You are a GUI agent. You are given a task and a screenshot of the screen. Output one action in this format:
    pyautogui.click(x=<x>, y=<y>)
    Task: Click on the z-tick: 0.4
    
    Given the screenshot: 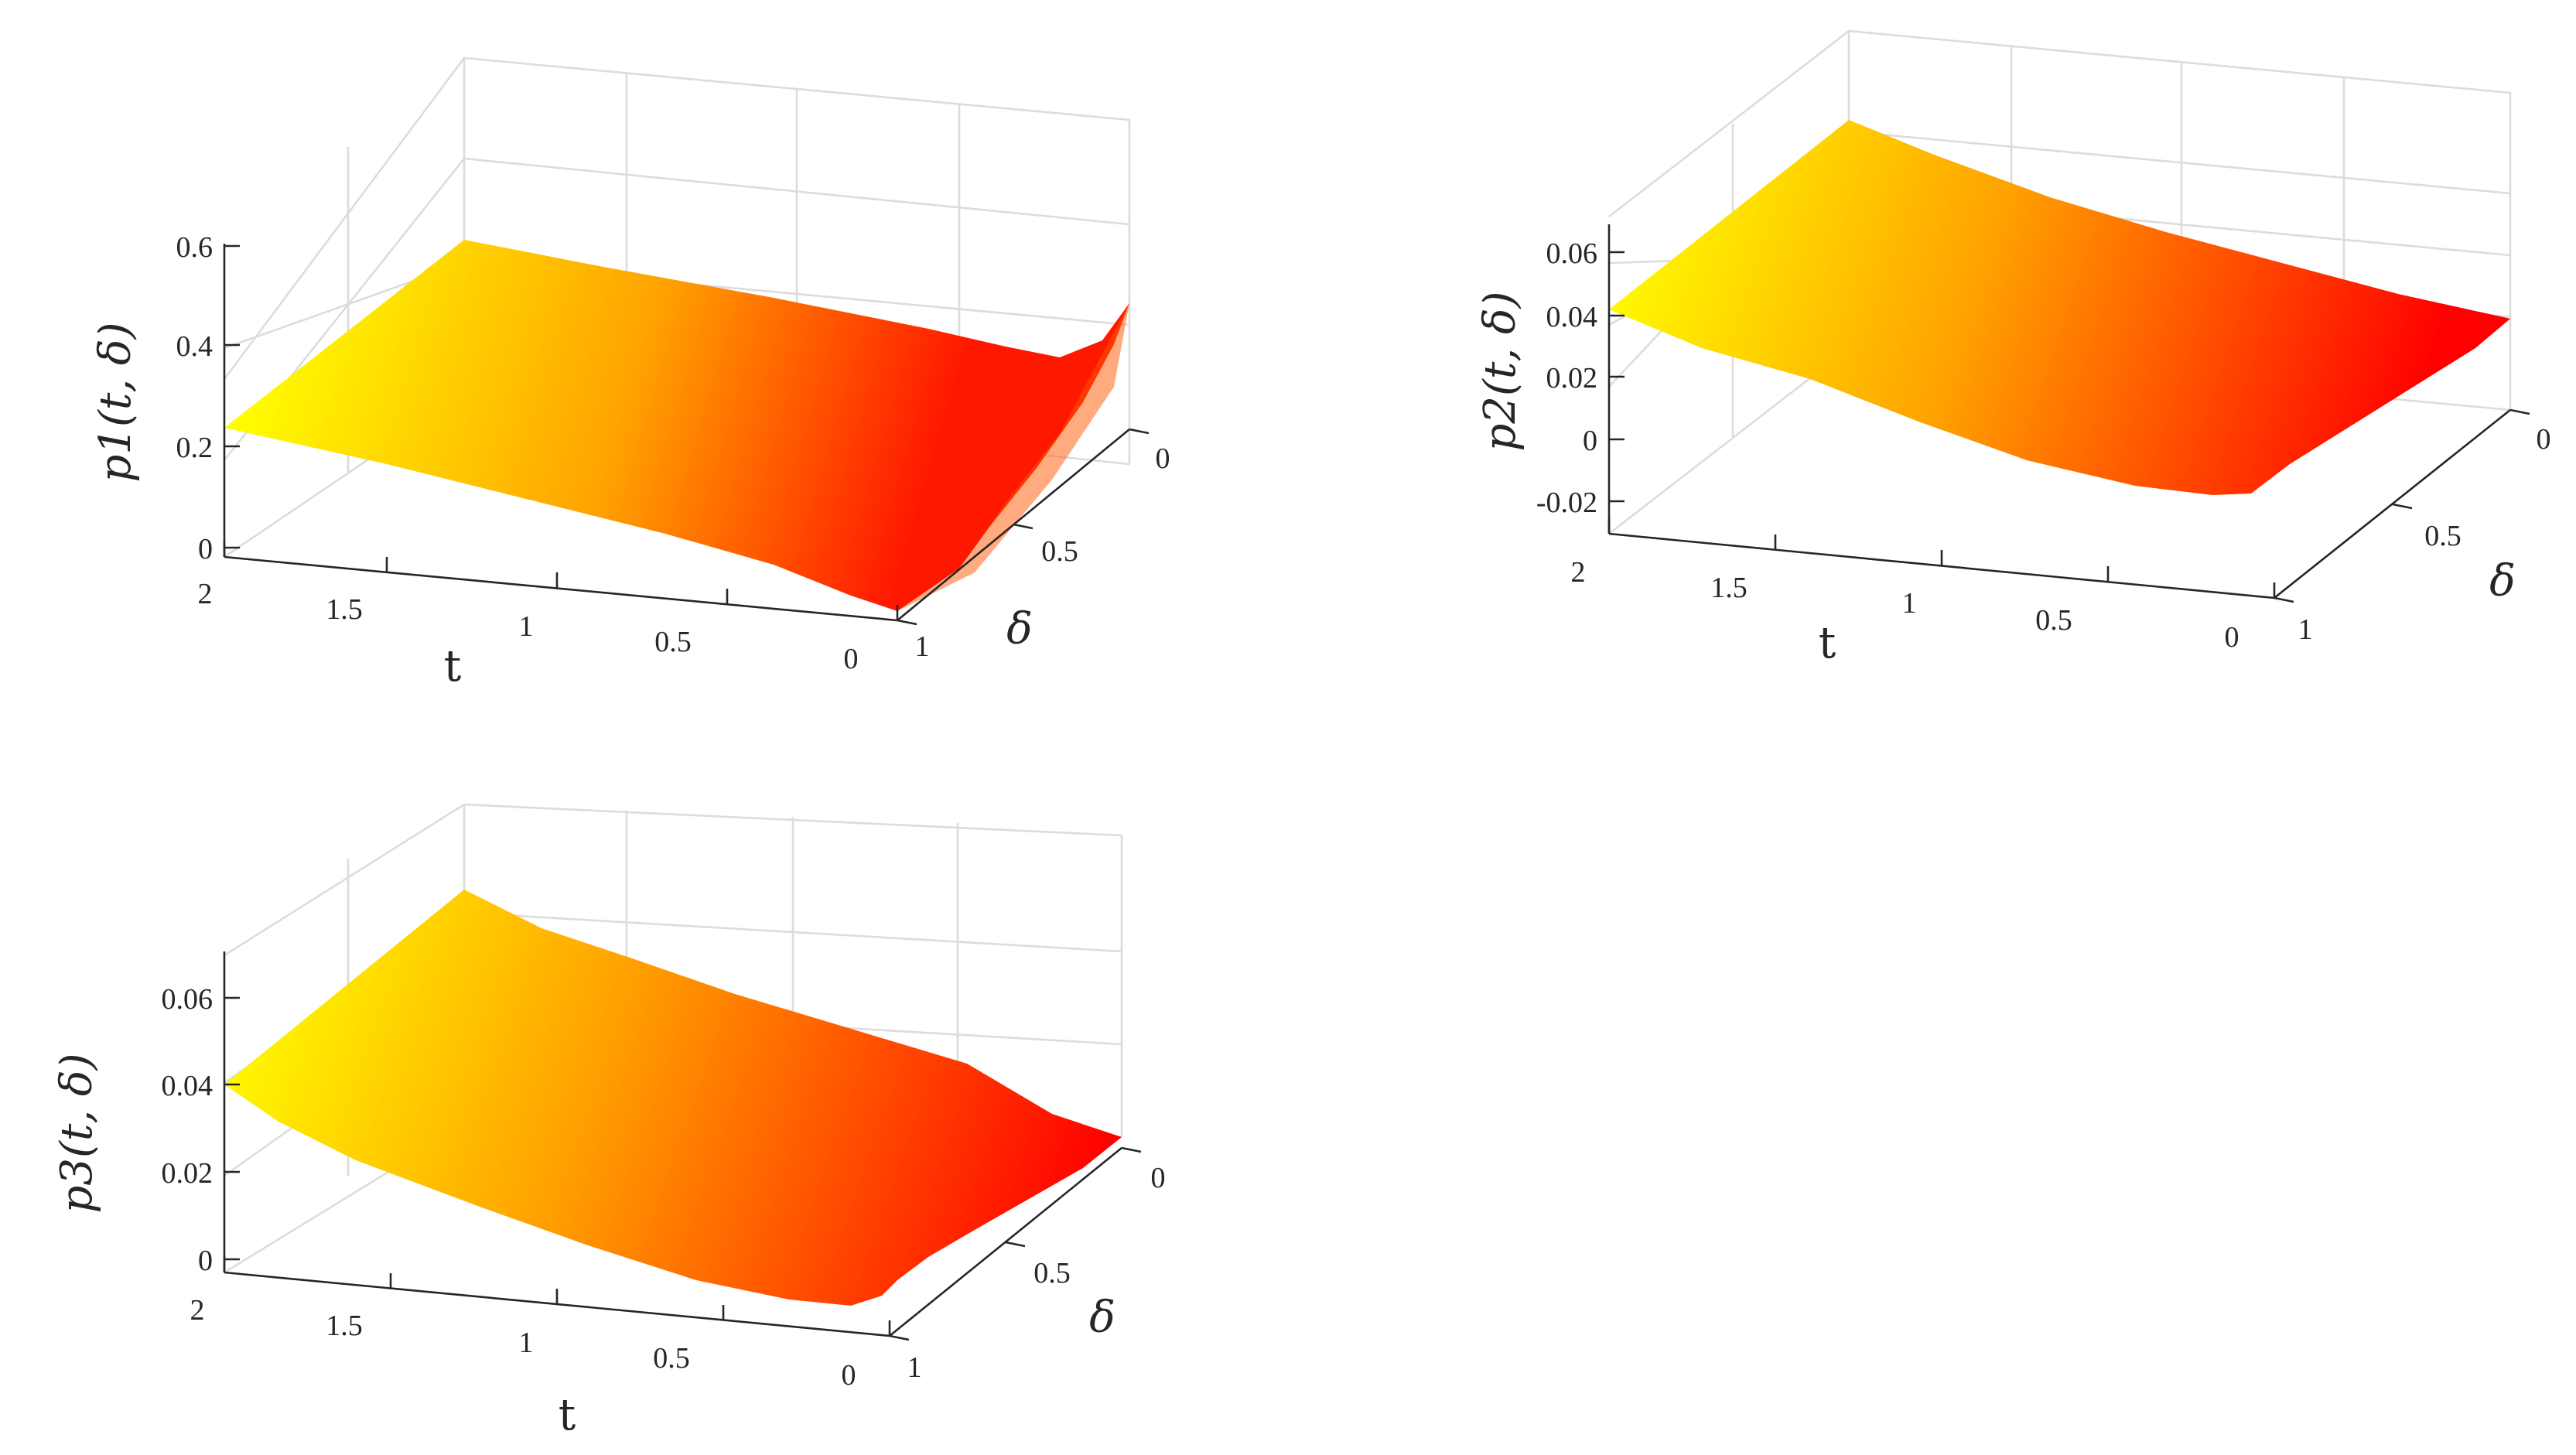 What is the action you would take?
    pyautogui.click(x=195, y=346)
    